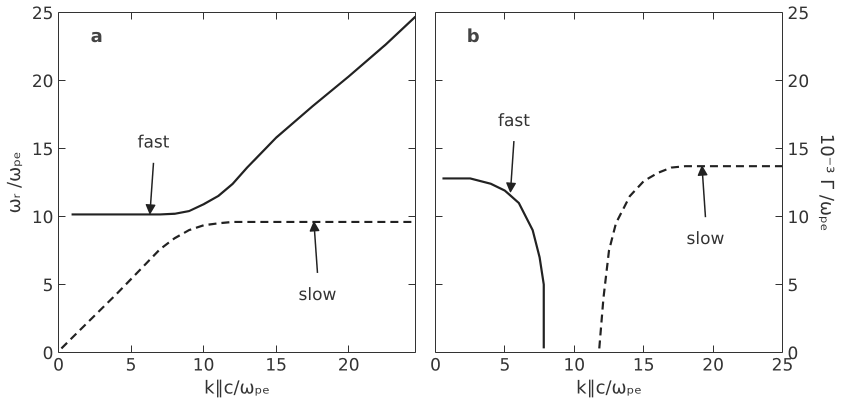 The width and height of the screenshot is (842, 401). I want to click on y-axis-title: ωᵣ /ωₚₑ, so click(14, 183).